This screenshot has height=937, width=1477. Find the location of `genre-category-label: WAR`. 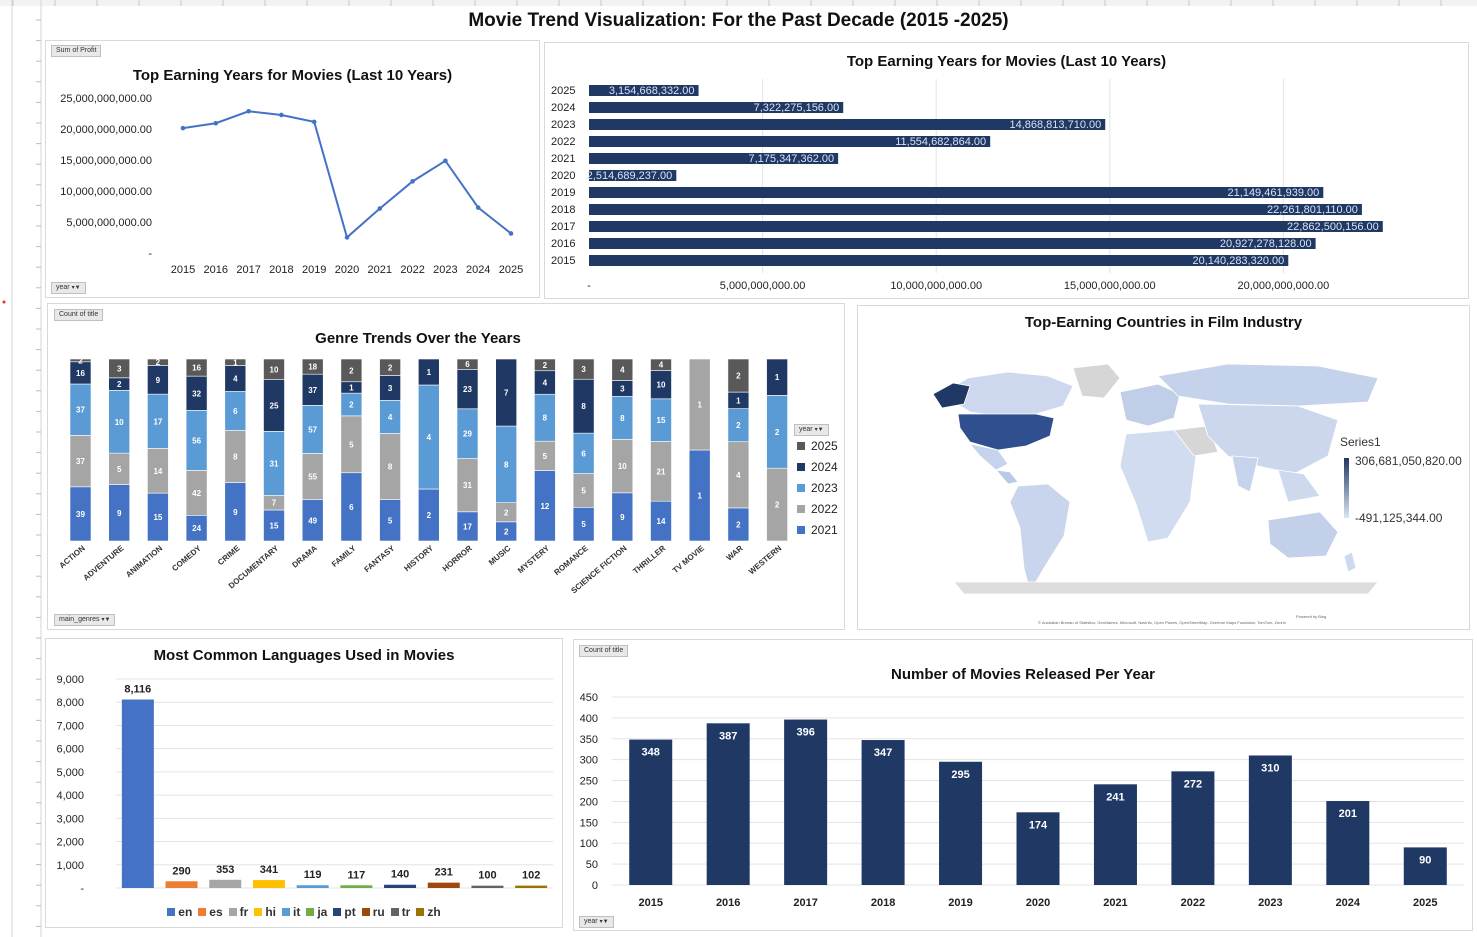

genre-category-label: WAR is located at coordinates (735, 552).